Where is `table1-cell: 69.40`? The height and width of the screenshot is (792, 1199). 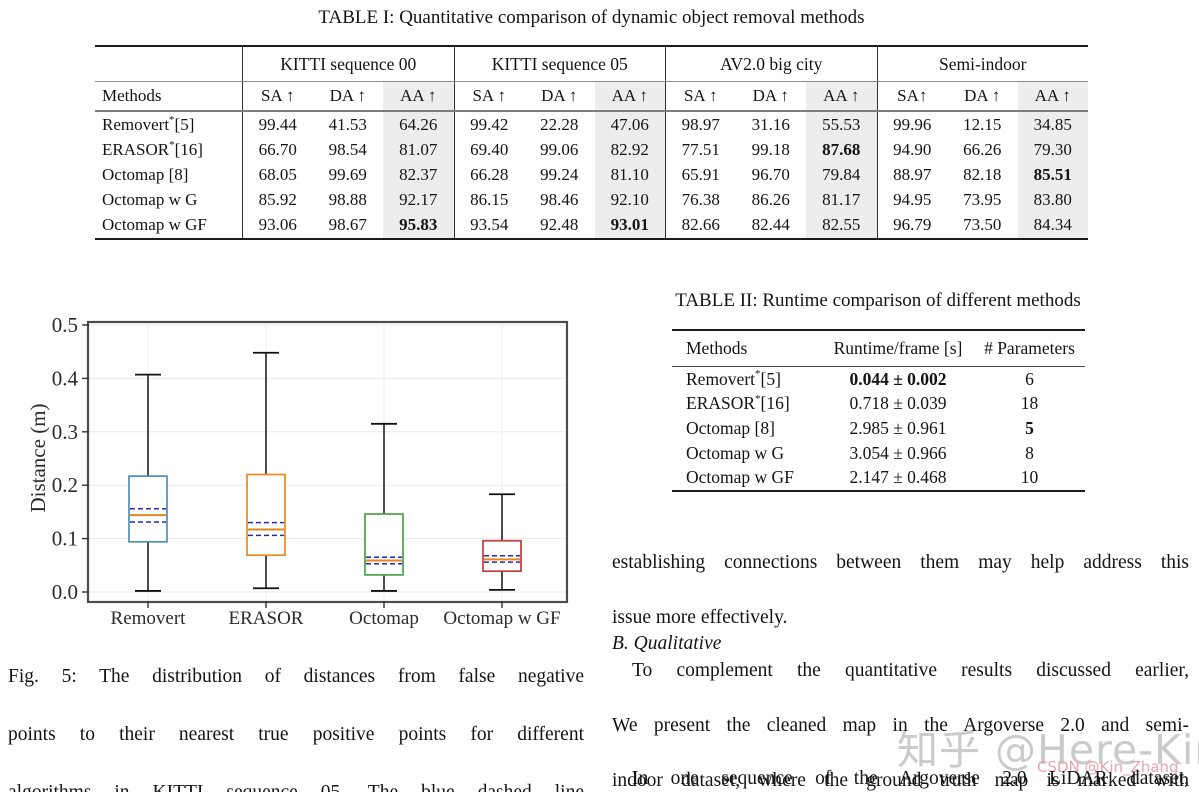 table1-cell: 69.40 is located at coordinates (489, 150).